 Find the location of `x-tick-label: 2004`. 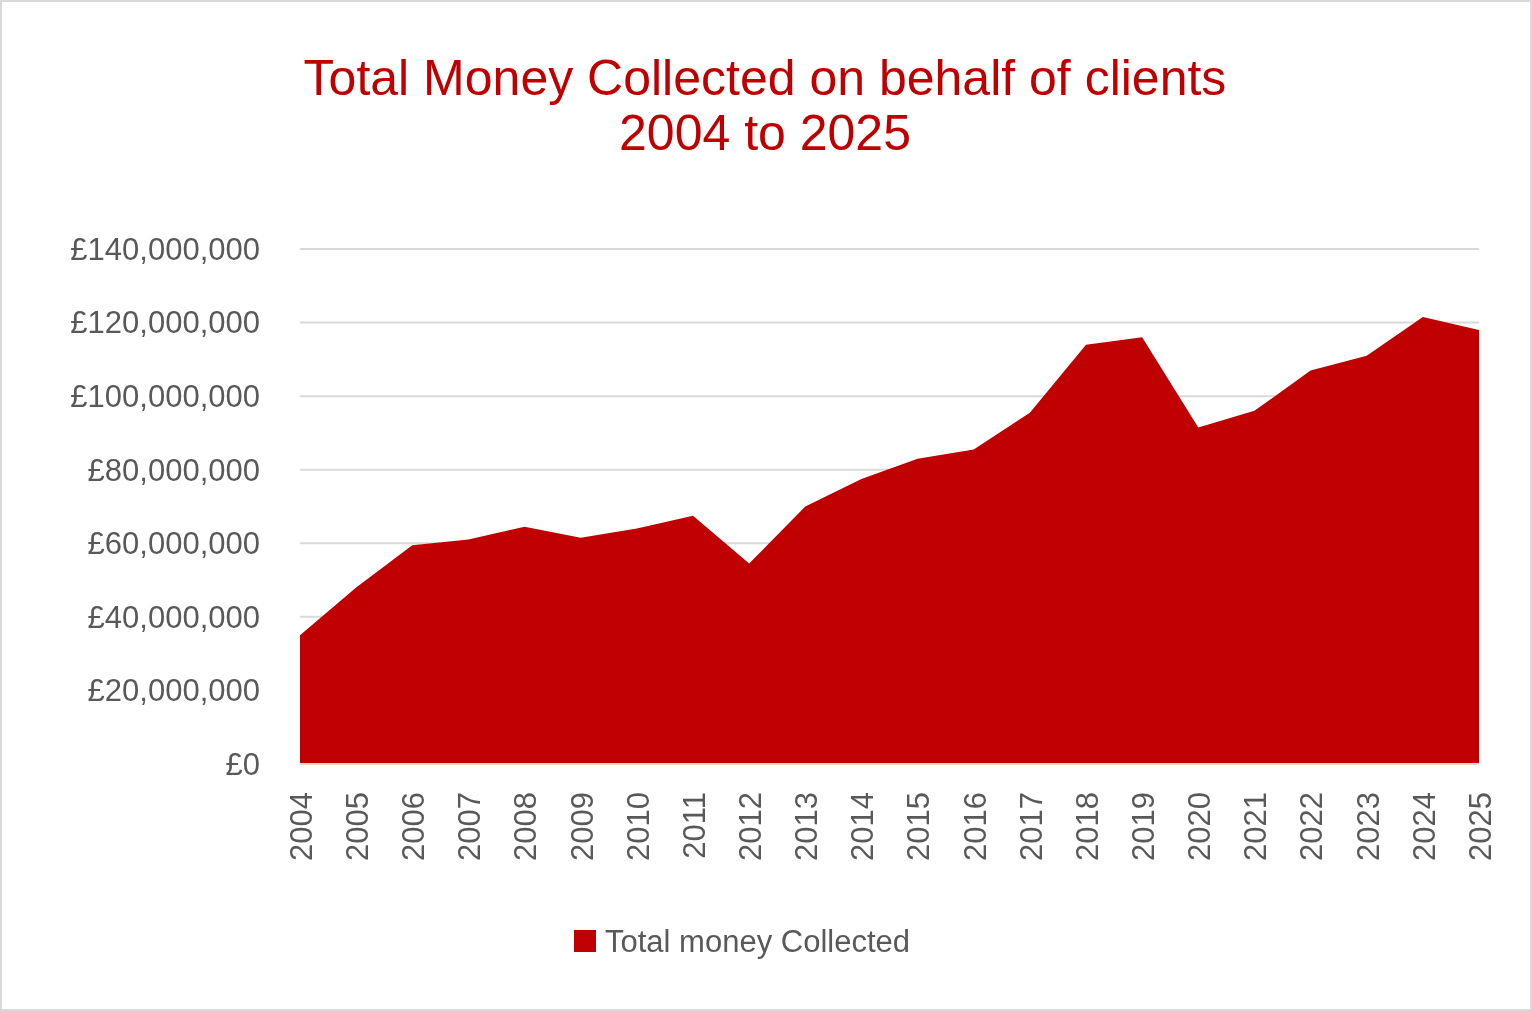

x-tick-label: 2004 is located at coordinates (301, 826).